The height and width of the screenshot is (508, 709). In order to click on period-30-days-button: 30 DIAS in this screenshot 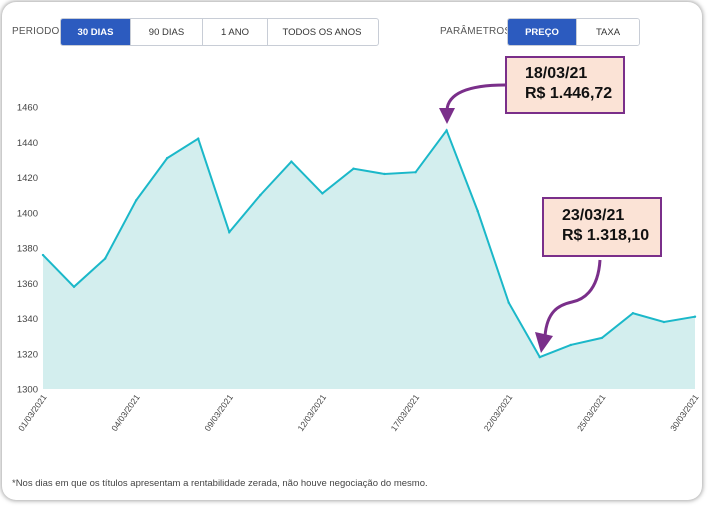, I will do `click(96, 32)`.